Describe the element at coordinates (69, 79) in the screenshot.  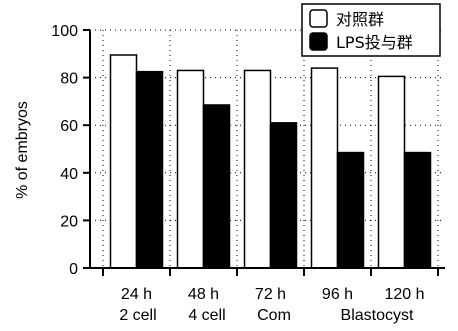
I see `y-tick-label-80: 80` at that location.